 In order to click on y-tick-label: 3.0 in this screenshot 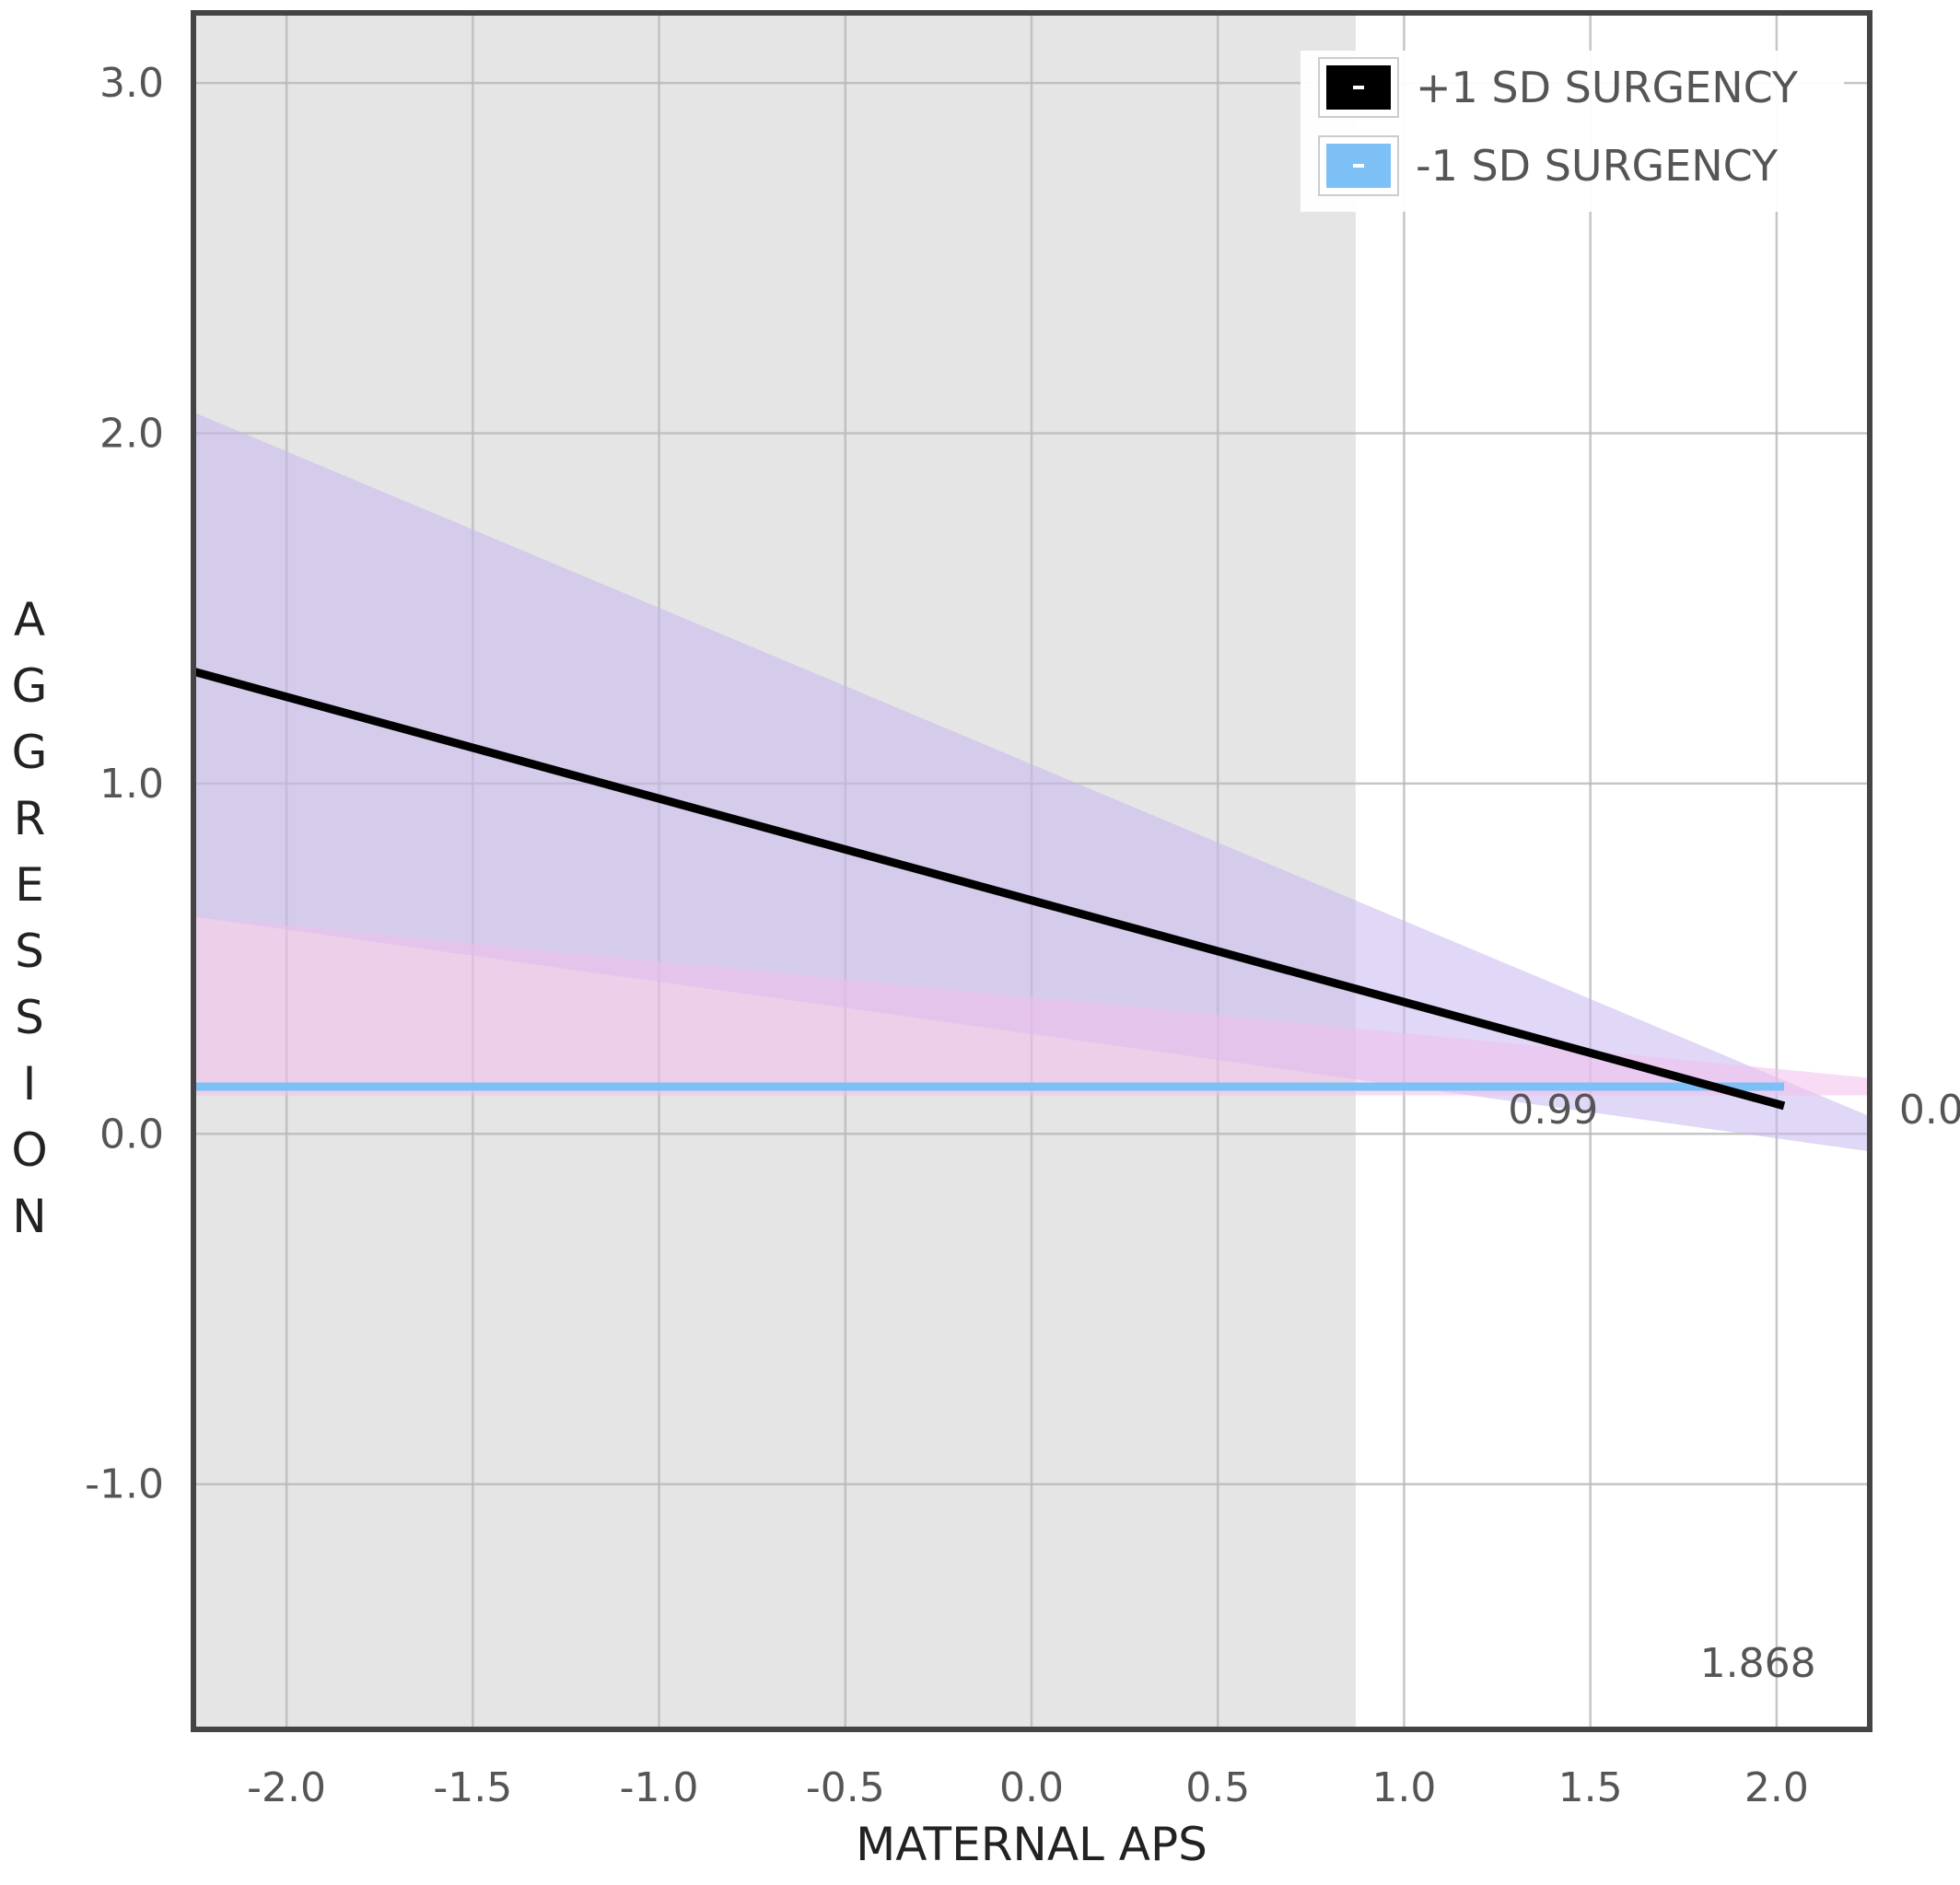, I will do `click(131, 83)`.